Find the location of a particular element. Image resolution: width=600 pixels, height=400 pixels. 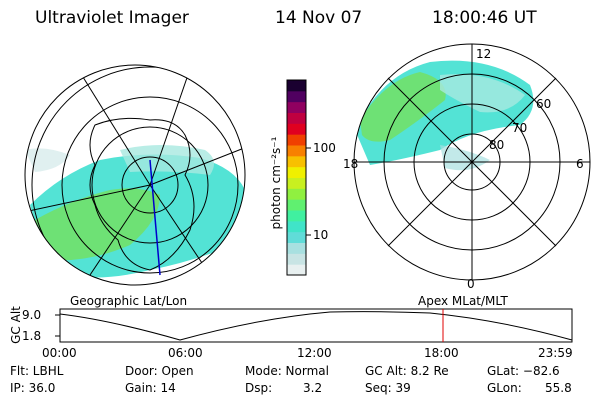

info-dsp-label: Dsp: is located at coordinates (259, 388).